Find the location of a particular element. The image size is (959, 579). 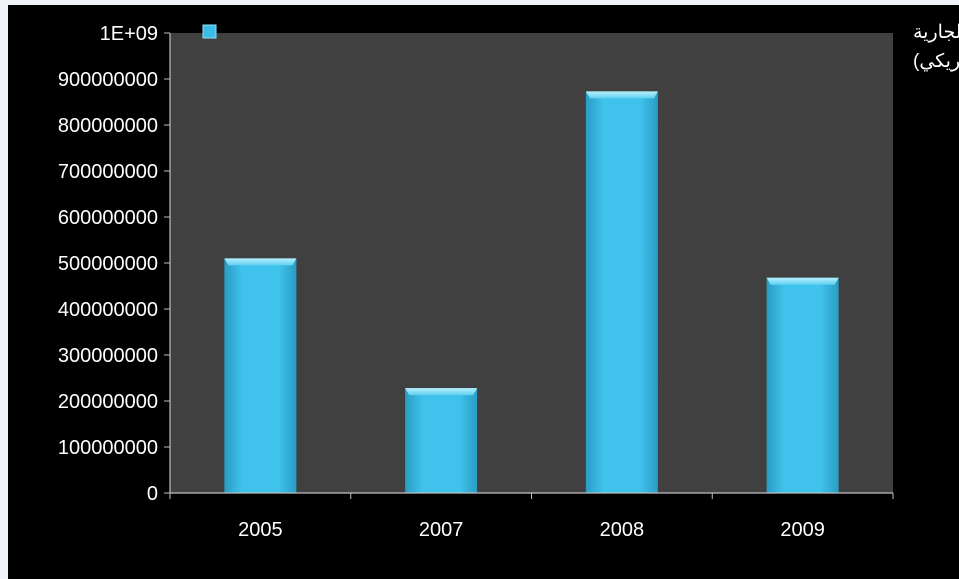

y-tick-label: 200000000 is located at coordinates (108, 402).